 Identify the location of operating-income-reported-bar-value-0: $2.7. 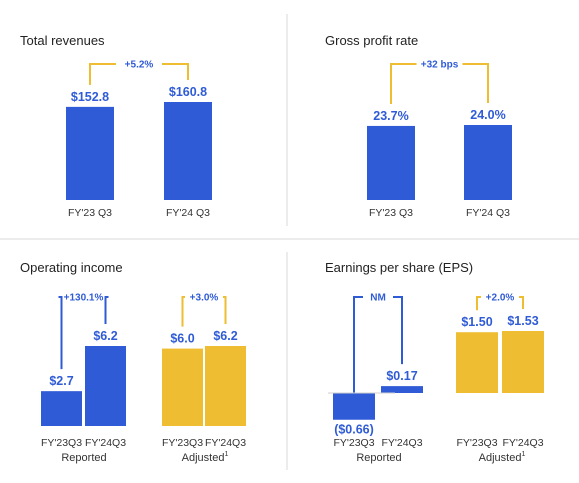
(61, 381).